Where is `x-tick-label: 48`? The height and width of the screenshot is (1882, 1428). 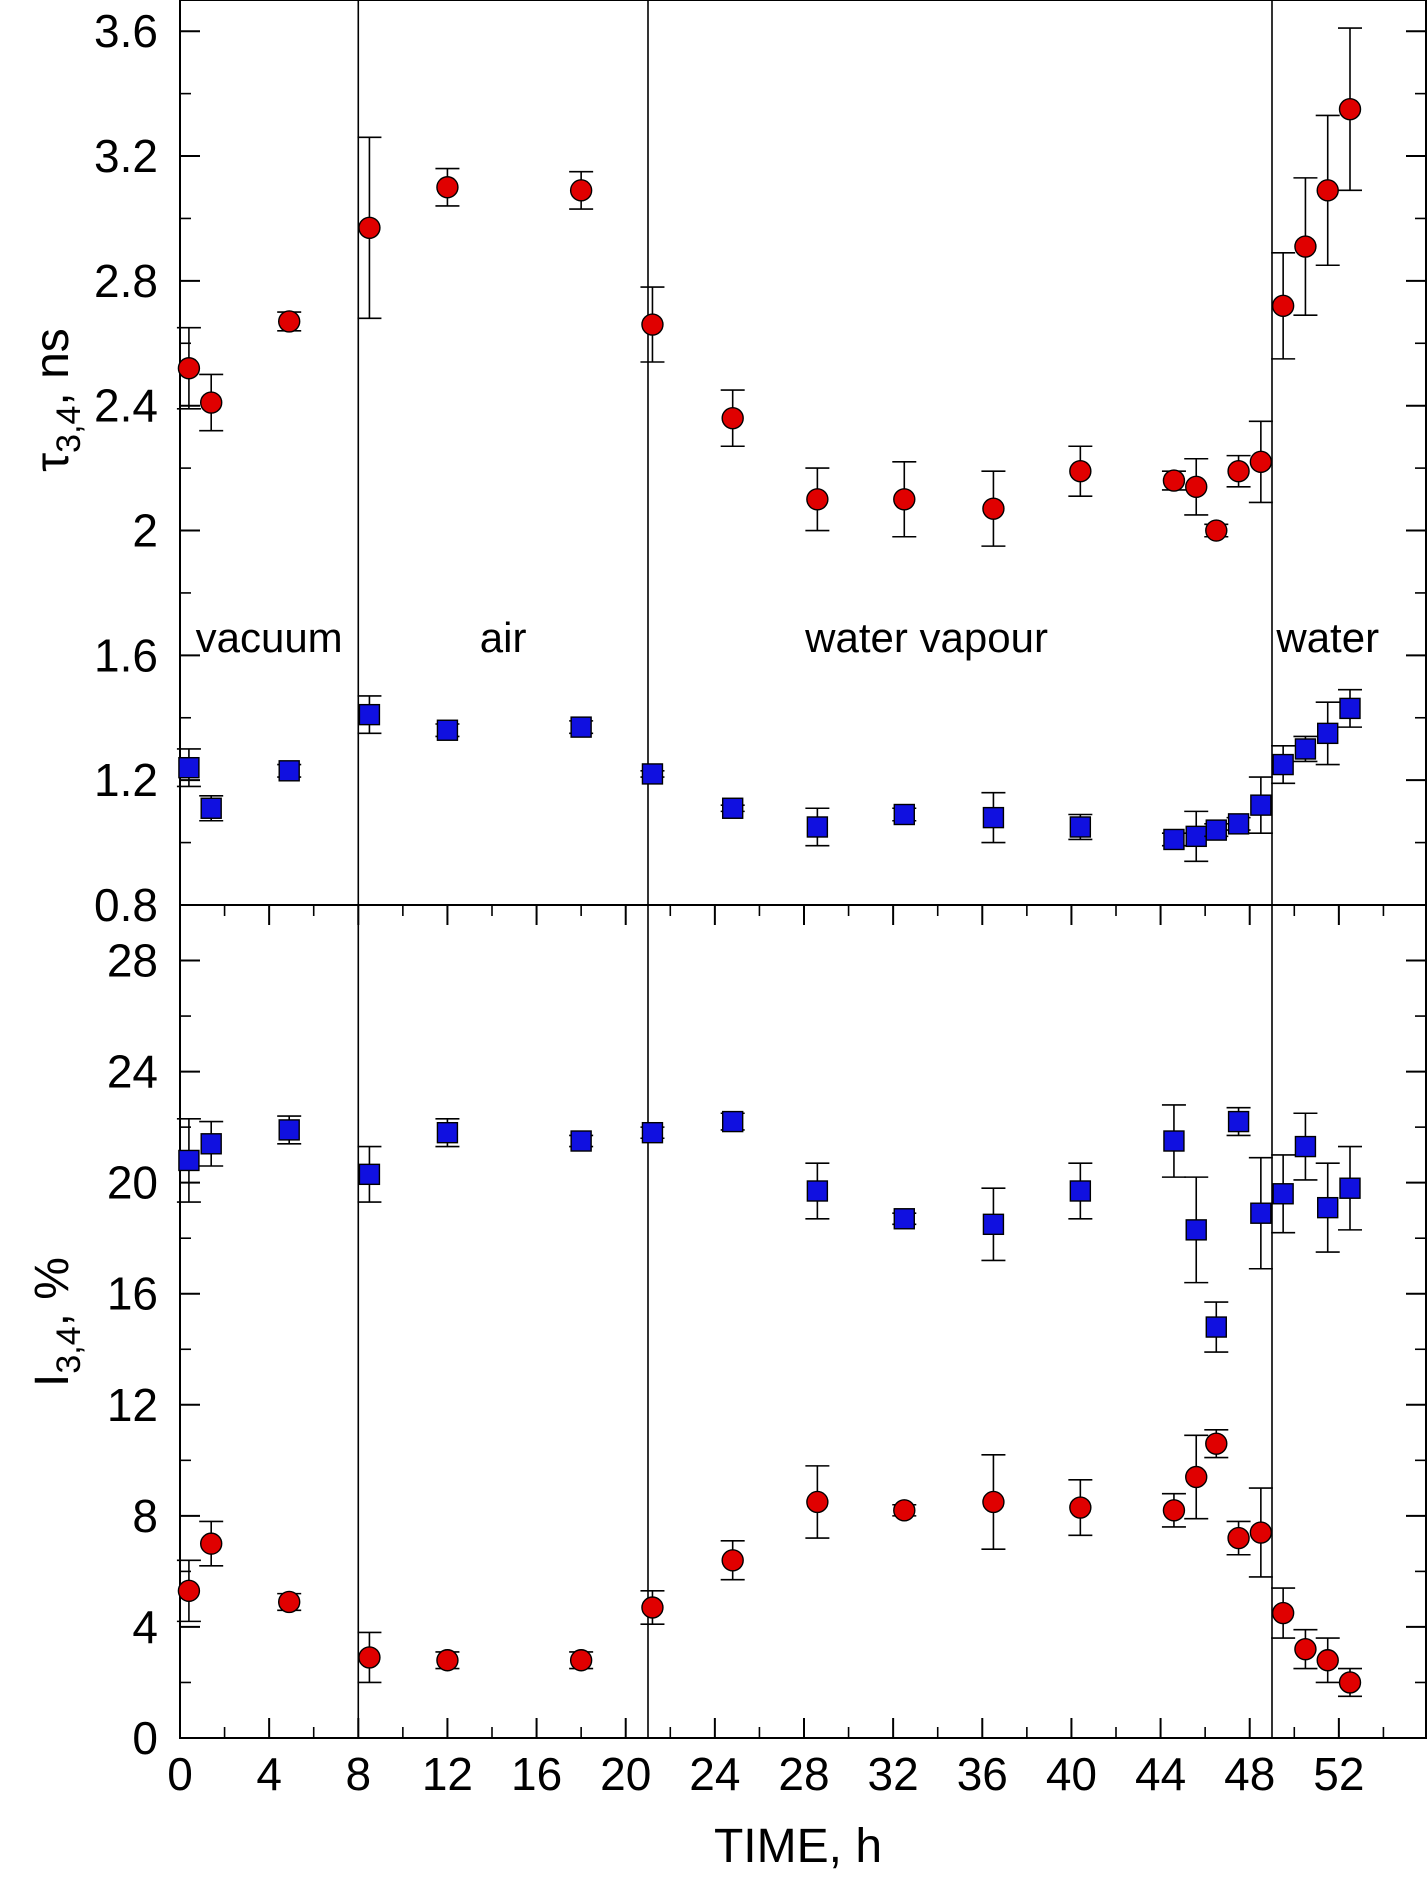 x-tick-label: 48 is located at coordinates (1249, 1774).